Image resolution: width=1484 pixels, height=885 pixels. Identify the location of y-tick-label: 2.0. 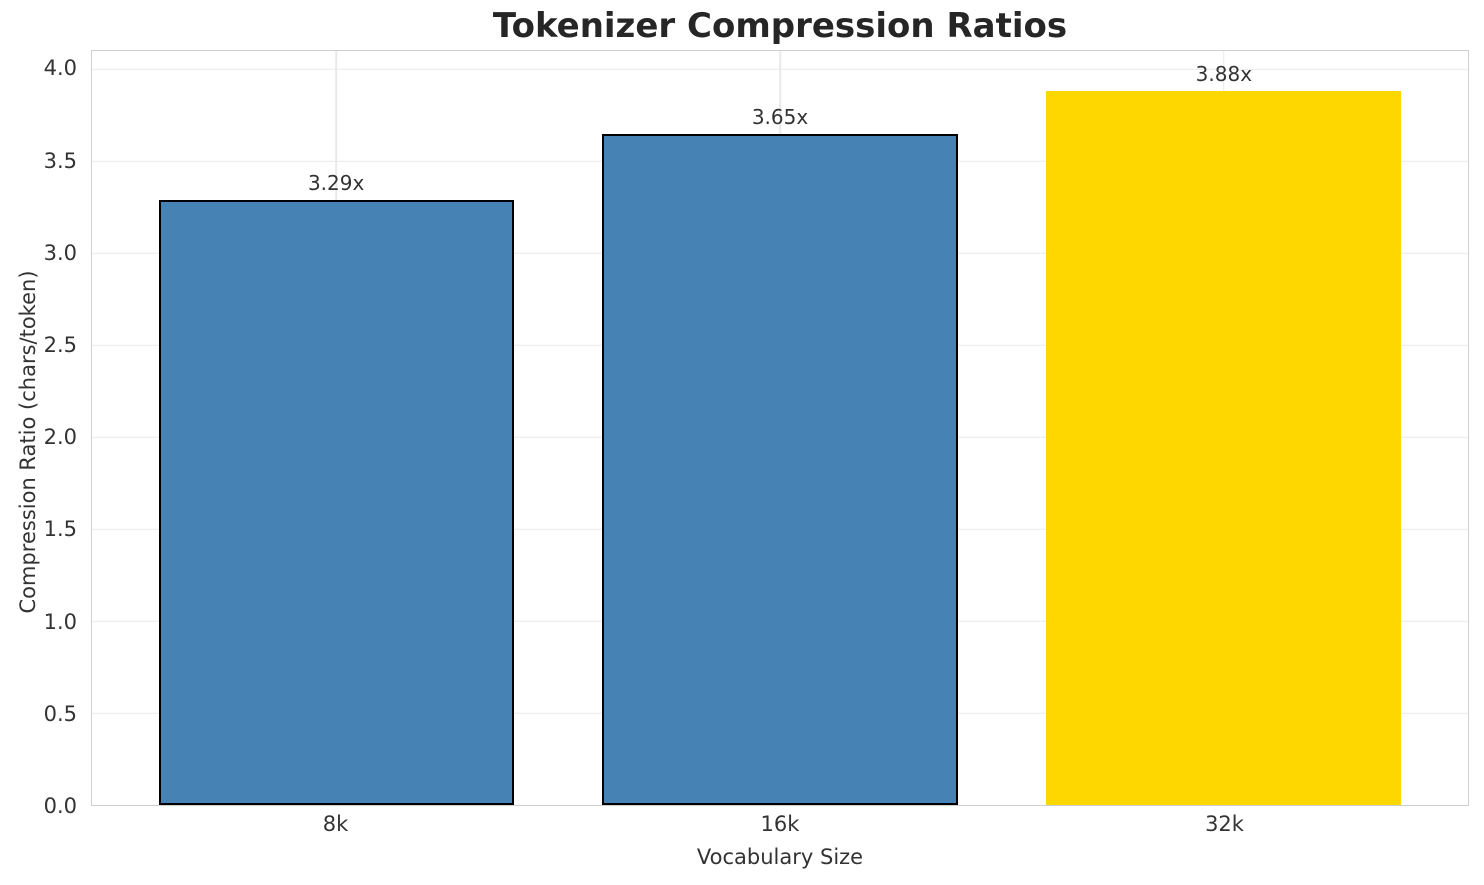
(60, 437).